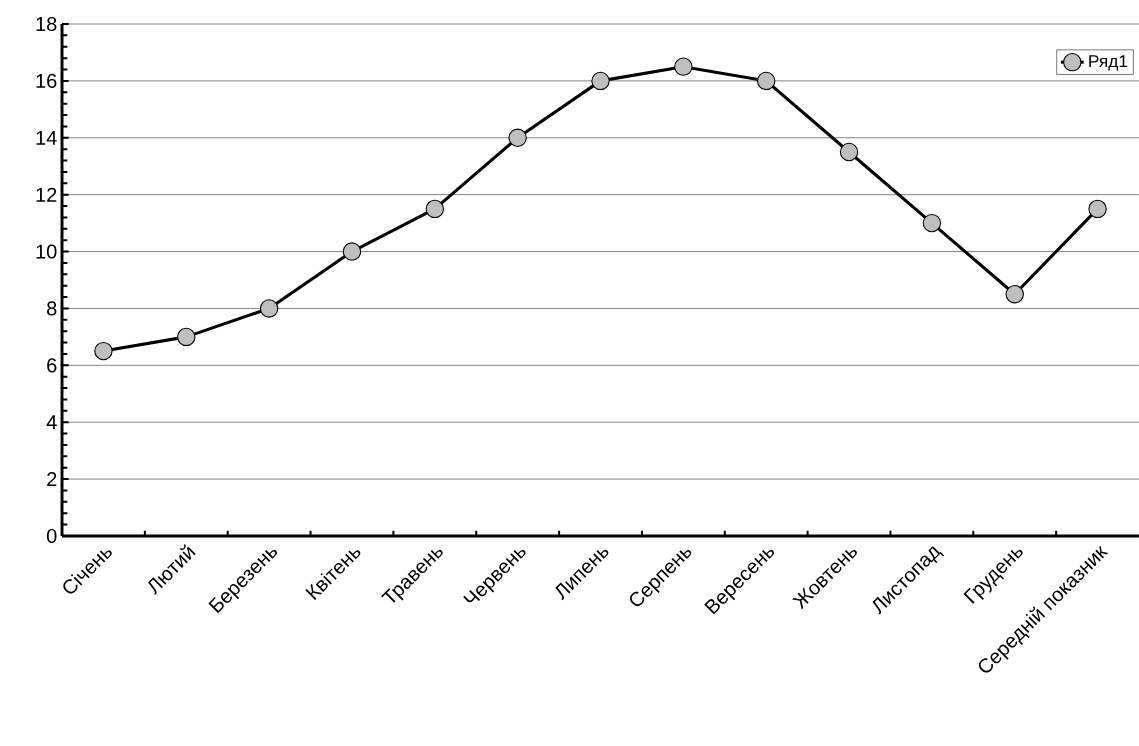 This screenshot has width=1139, height=746. What do you see at coordinates (46, 137) in the screenshot?
I see `y-tick-label: 14` at bounding box center [46, 137].